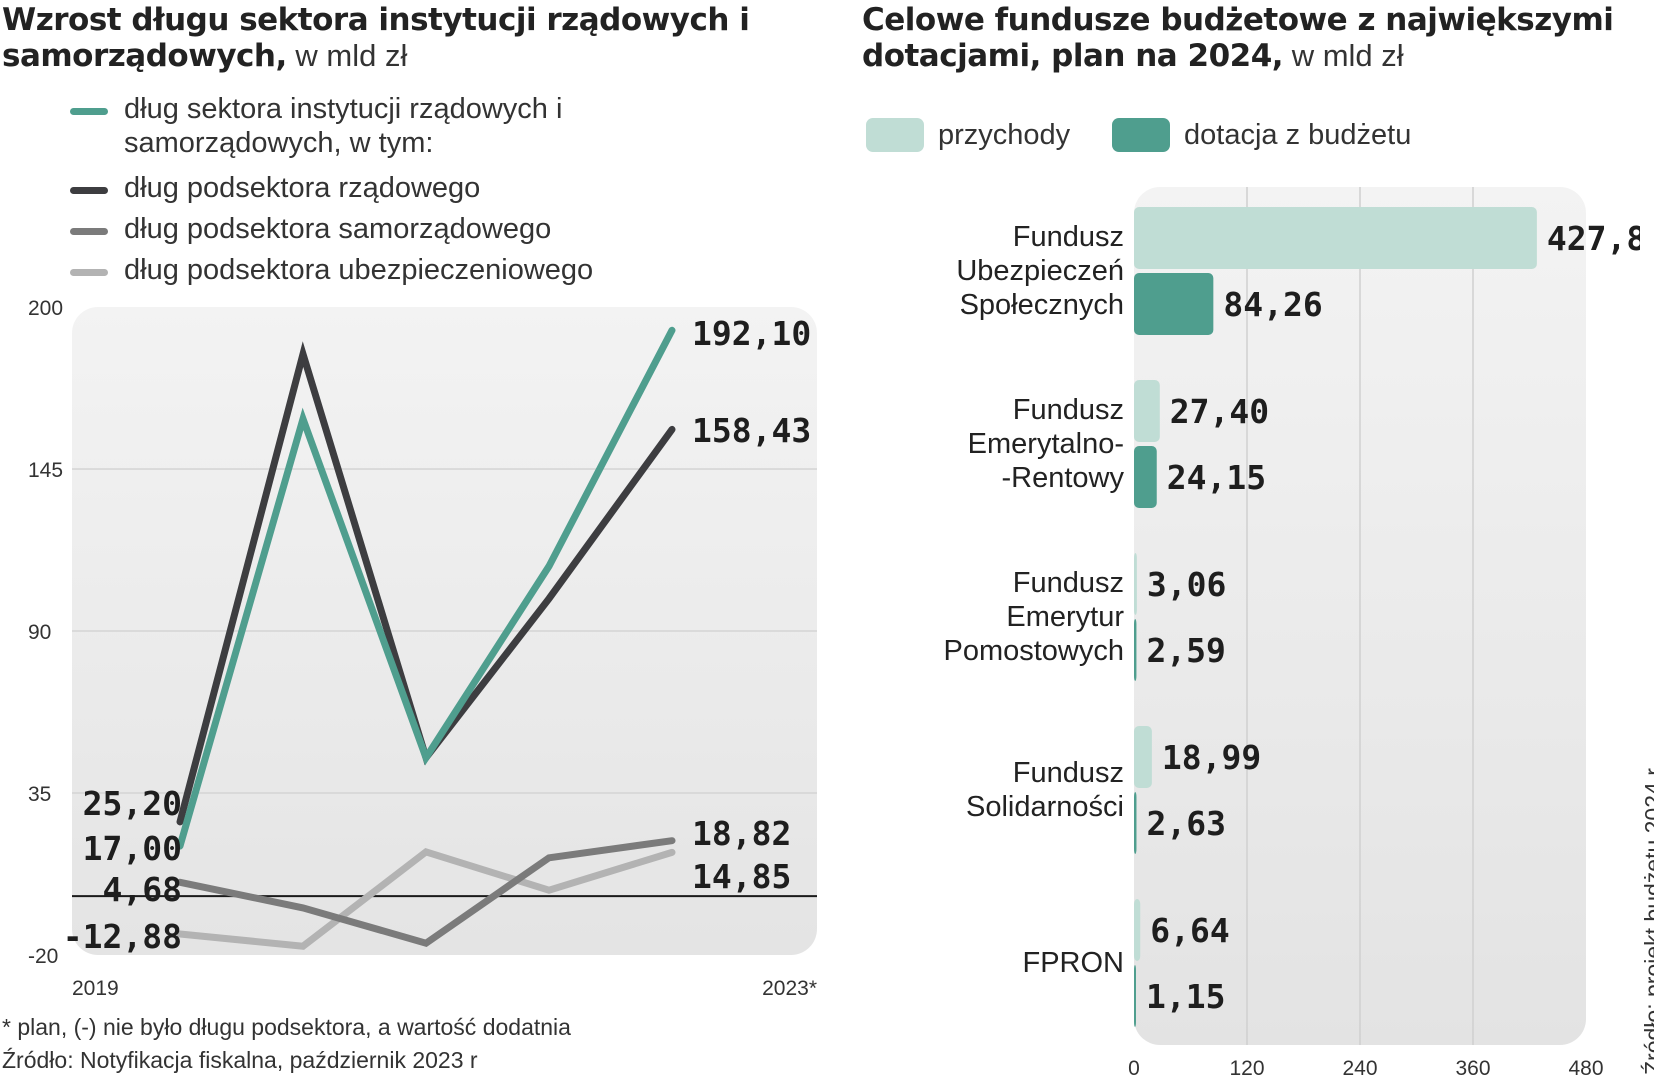 This screenshot has height=1080, width=1654. I want to click on data-label: 14,85, so click(741, 876).